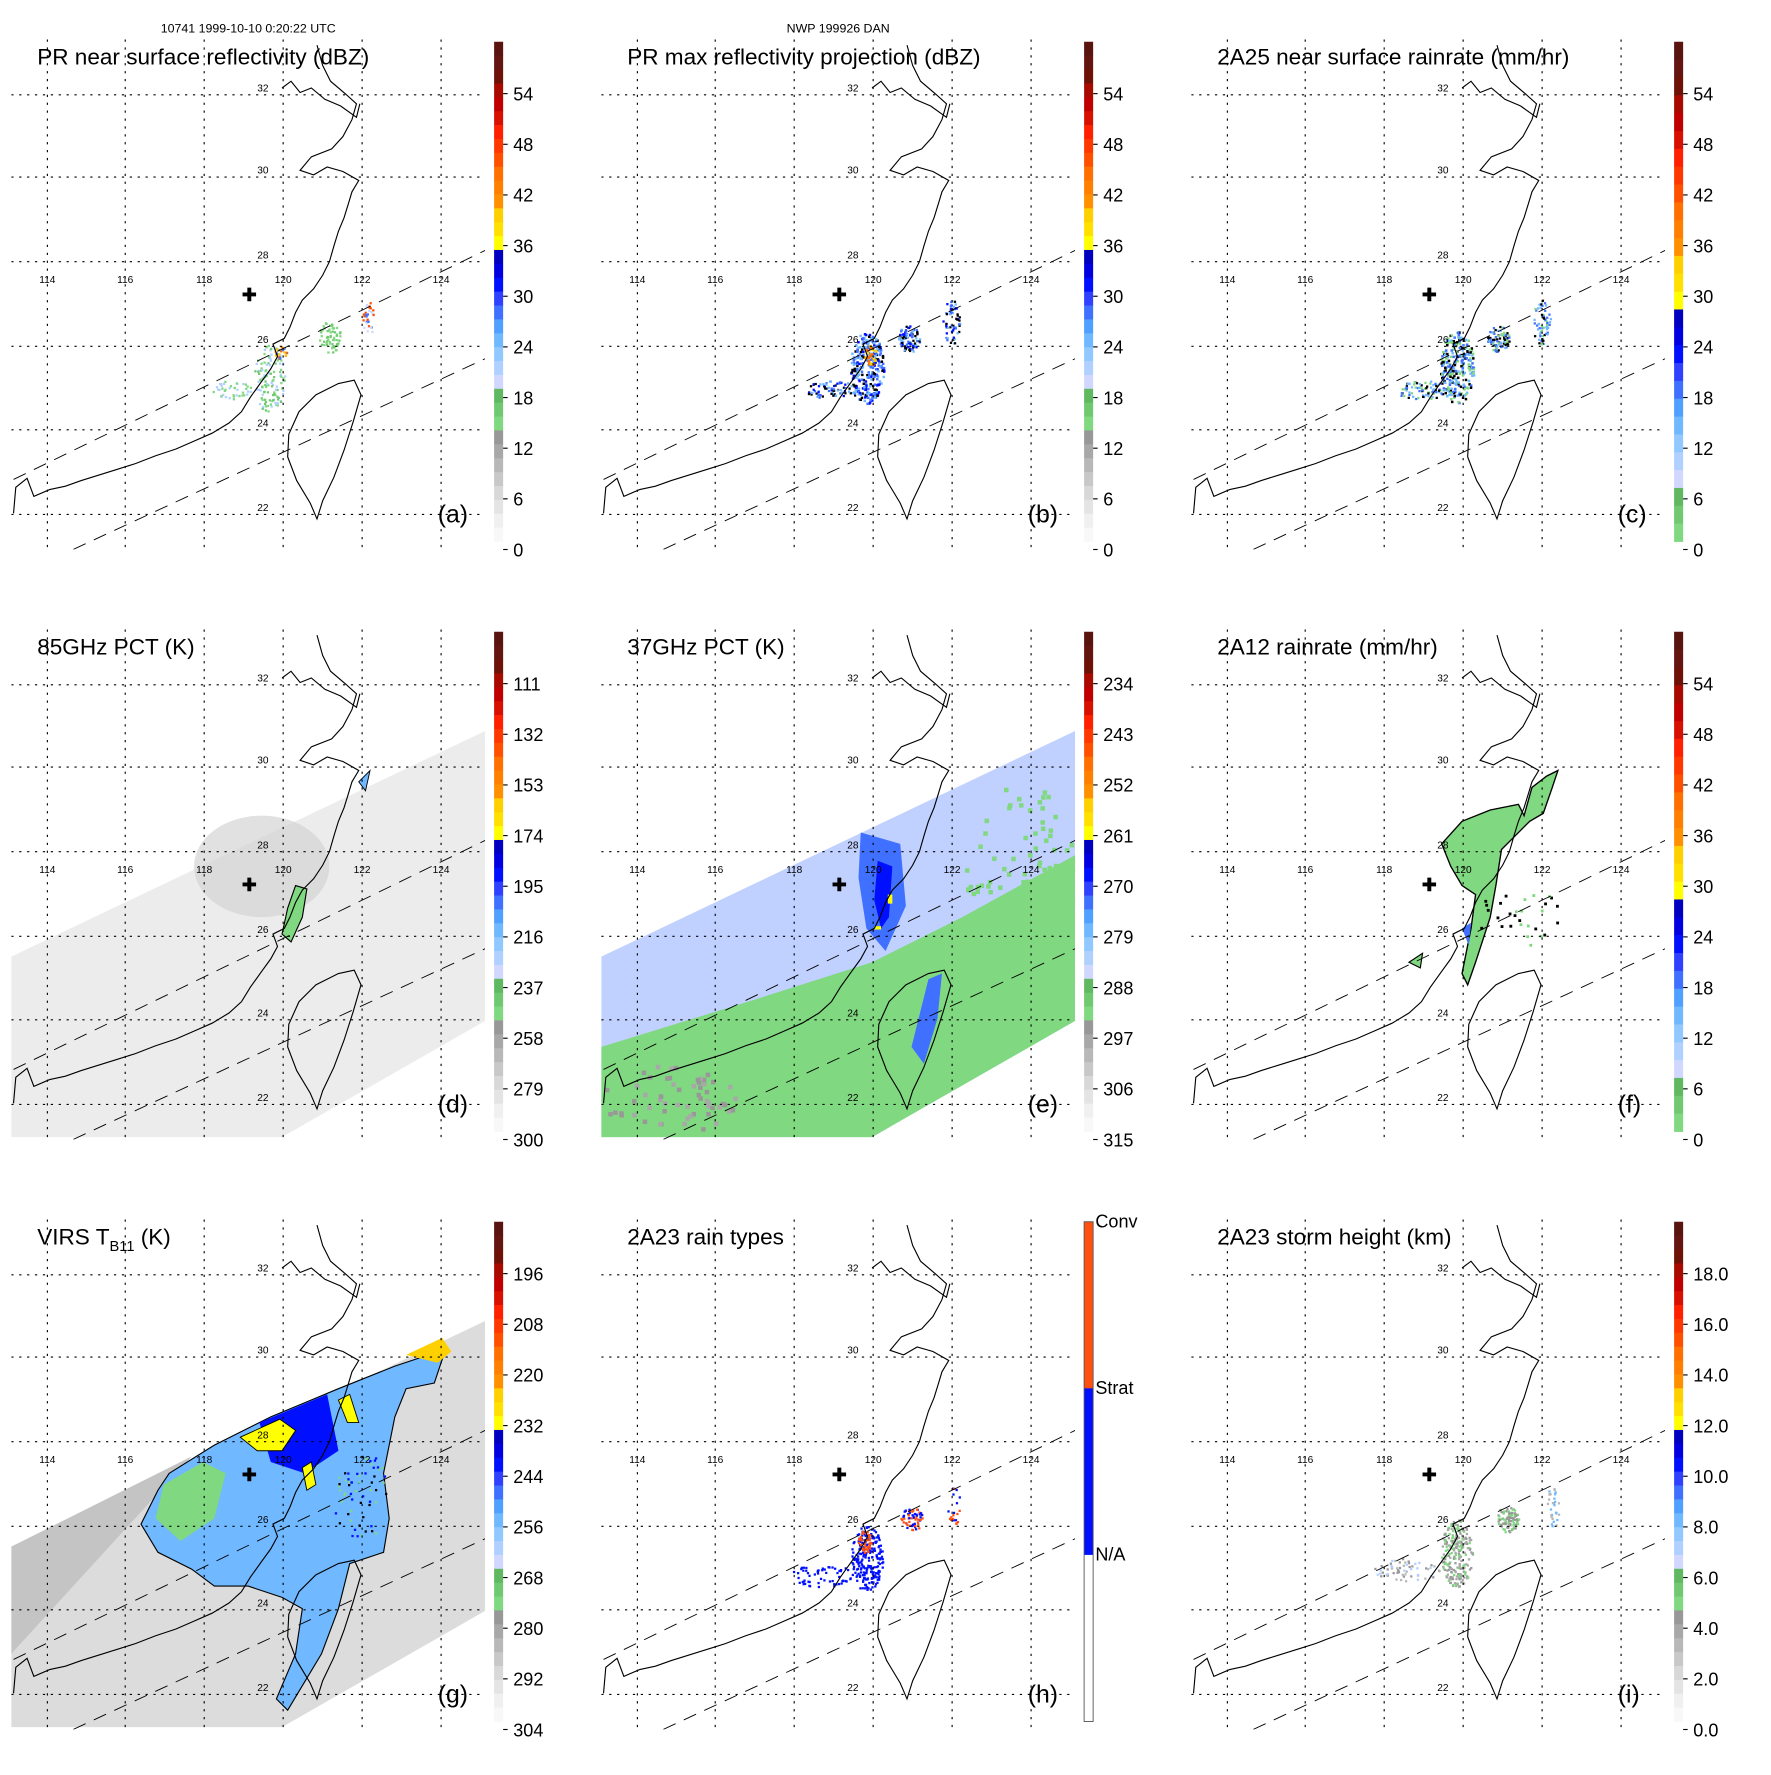 The image size is (1771, 1775). What do you see at coordinates (1703, 449) in the screenshot?
I see `colorbar-tick-label: 12` at bounding box center [1703, 449].